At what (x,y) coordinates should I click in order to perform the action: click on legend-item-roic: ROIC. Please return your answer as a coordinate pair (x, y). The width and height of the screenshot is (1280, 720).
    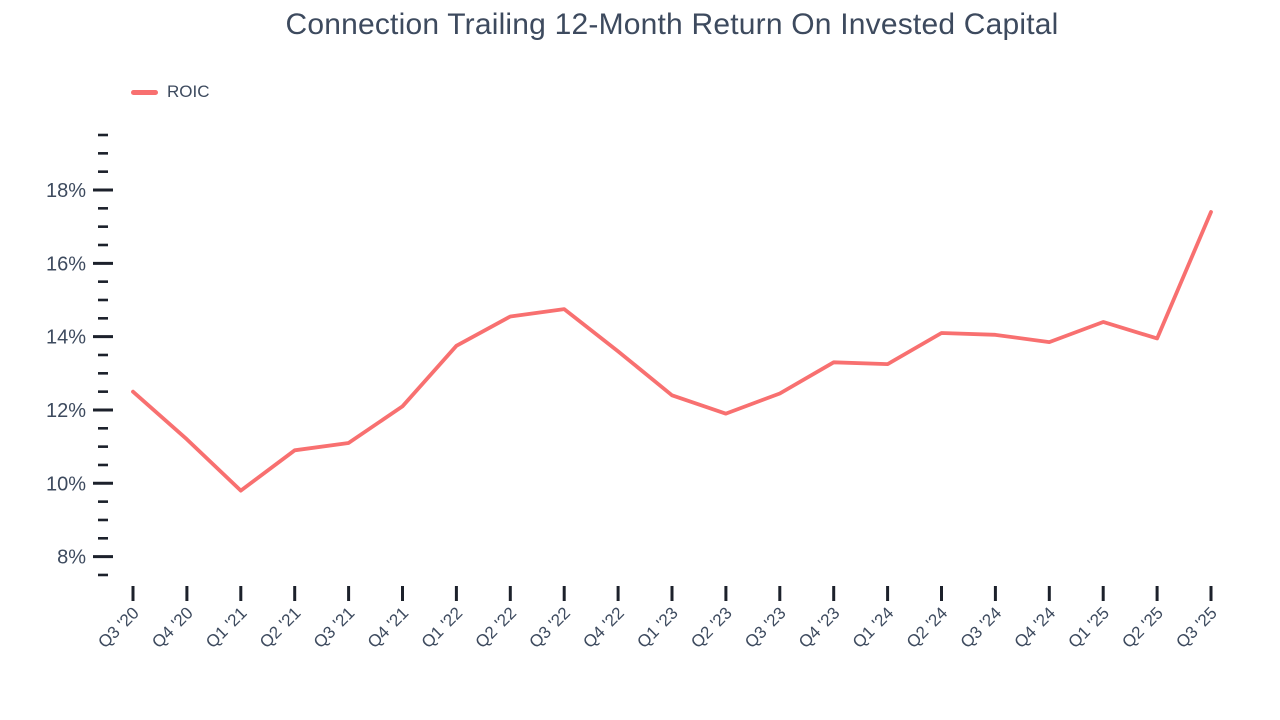
    Looking at the image, I should click on (170, 92).